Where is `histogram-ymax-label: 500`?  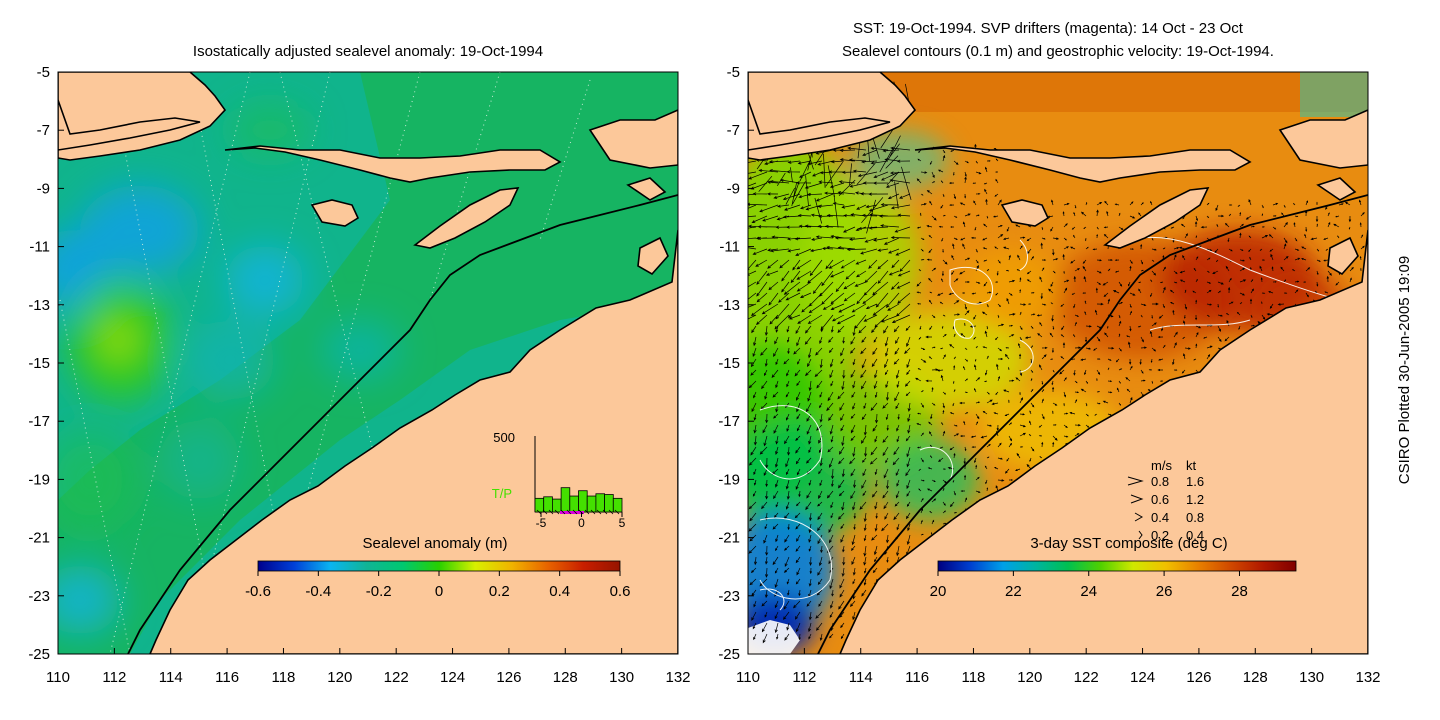 histogram-ymax-label: 500 is located at coordinates (504, 437).